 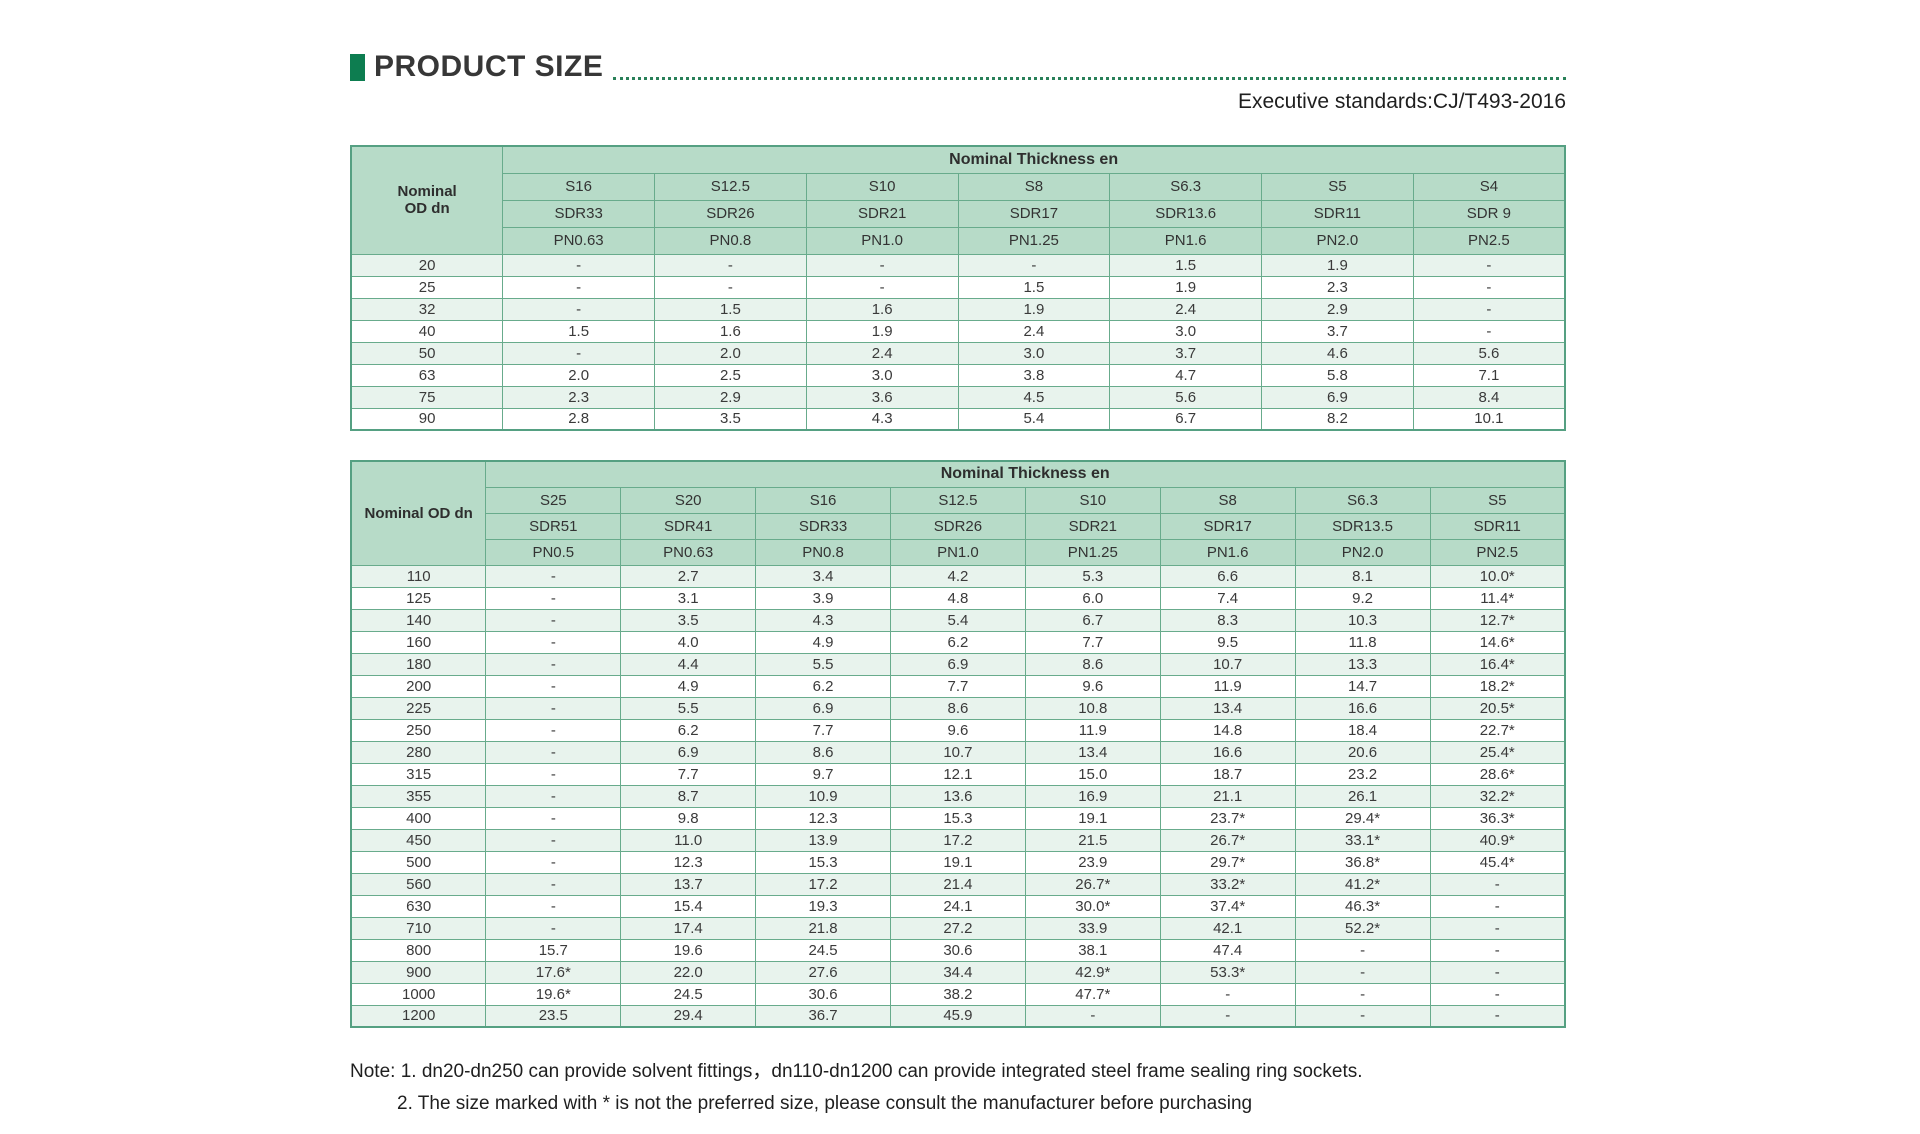 I want to click on thickness-cell: 53.3*, so click(x=1227, y=972).